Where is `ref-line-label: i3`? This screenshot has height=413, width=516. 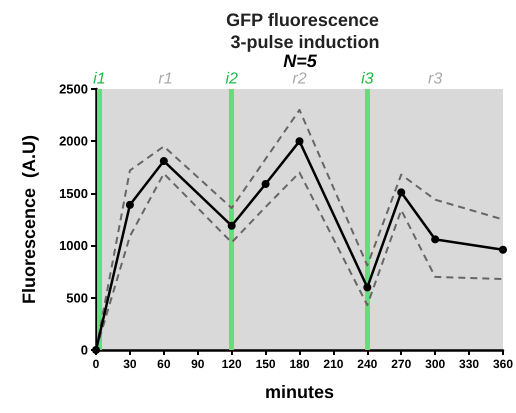
ref-line-label: i3 is located at coordinates (367, 79).